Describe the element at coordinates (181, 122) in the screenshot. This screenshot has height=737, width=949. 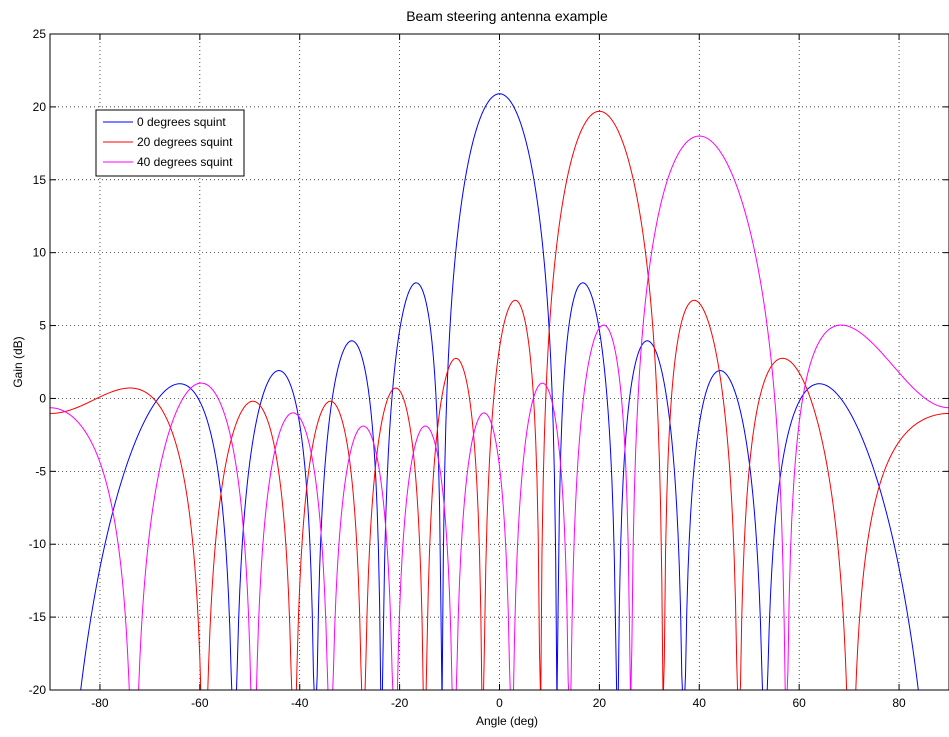
I see `legend-label: 0 degrees squint` at that location.